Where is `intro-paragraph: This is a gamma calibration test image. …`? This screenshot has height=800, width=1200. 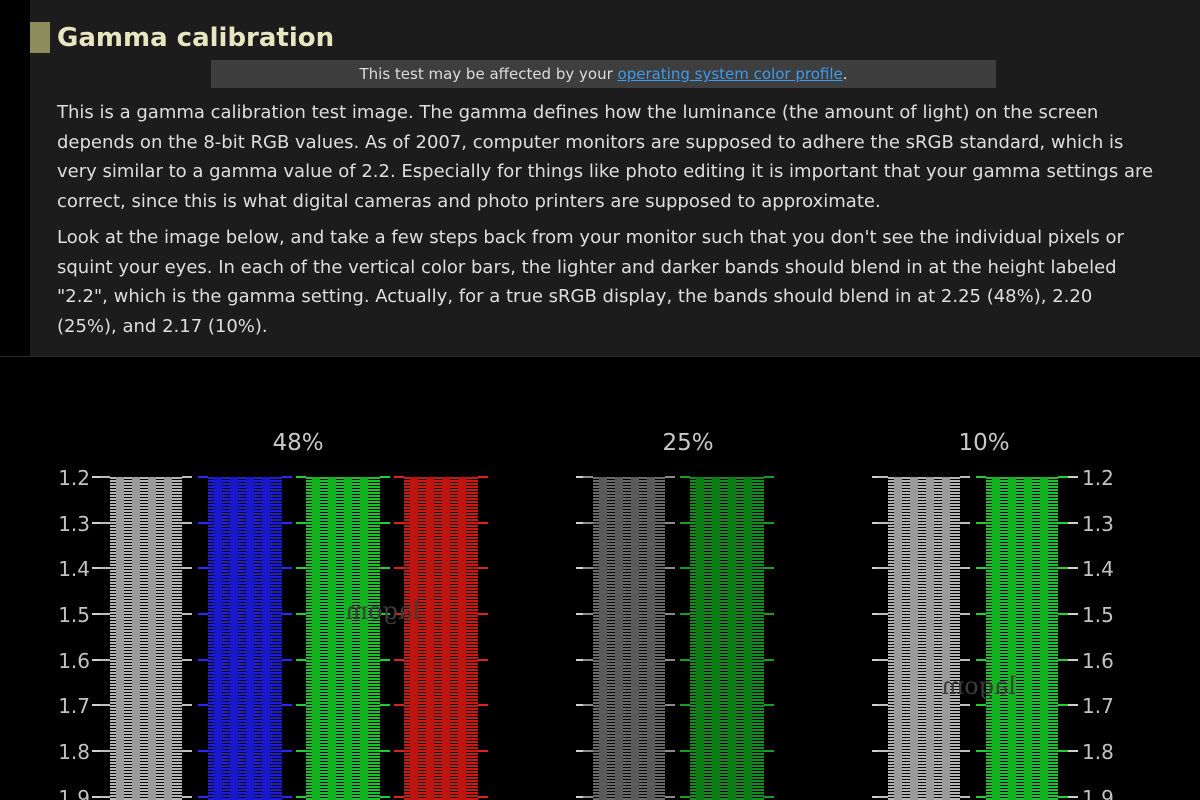 intro-paragraph: This is a gamma calibration test image. … is located at coordinates (605, 157).